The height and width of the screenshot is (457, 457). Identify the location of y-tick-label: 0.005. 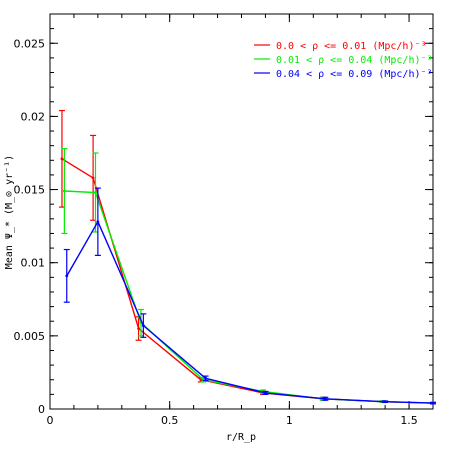
(30, 336).